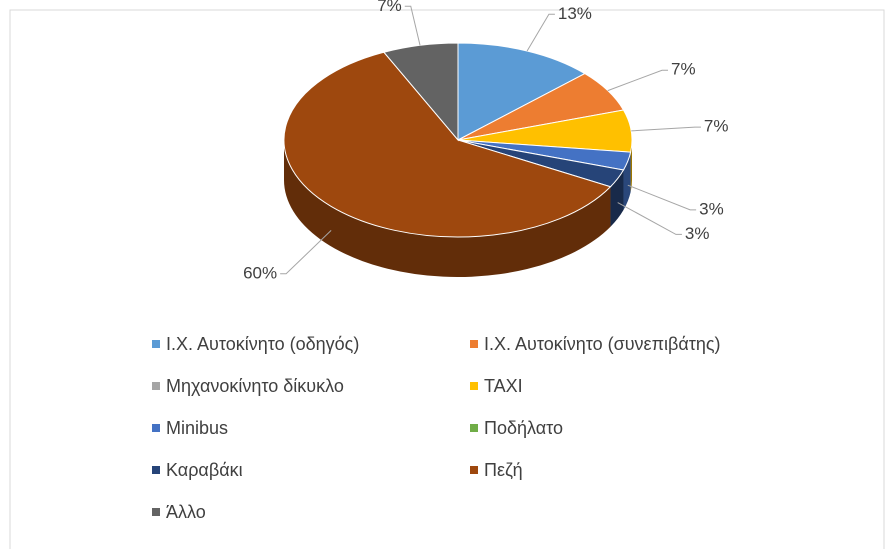 The image size is (895, 549). Describe the element at coordinates (602, 344) in the screenshot. I see `legend-label: Ι.Χ. Αυτοκίνητο (συνεπιβάτης)` at that location.